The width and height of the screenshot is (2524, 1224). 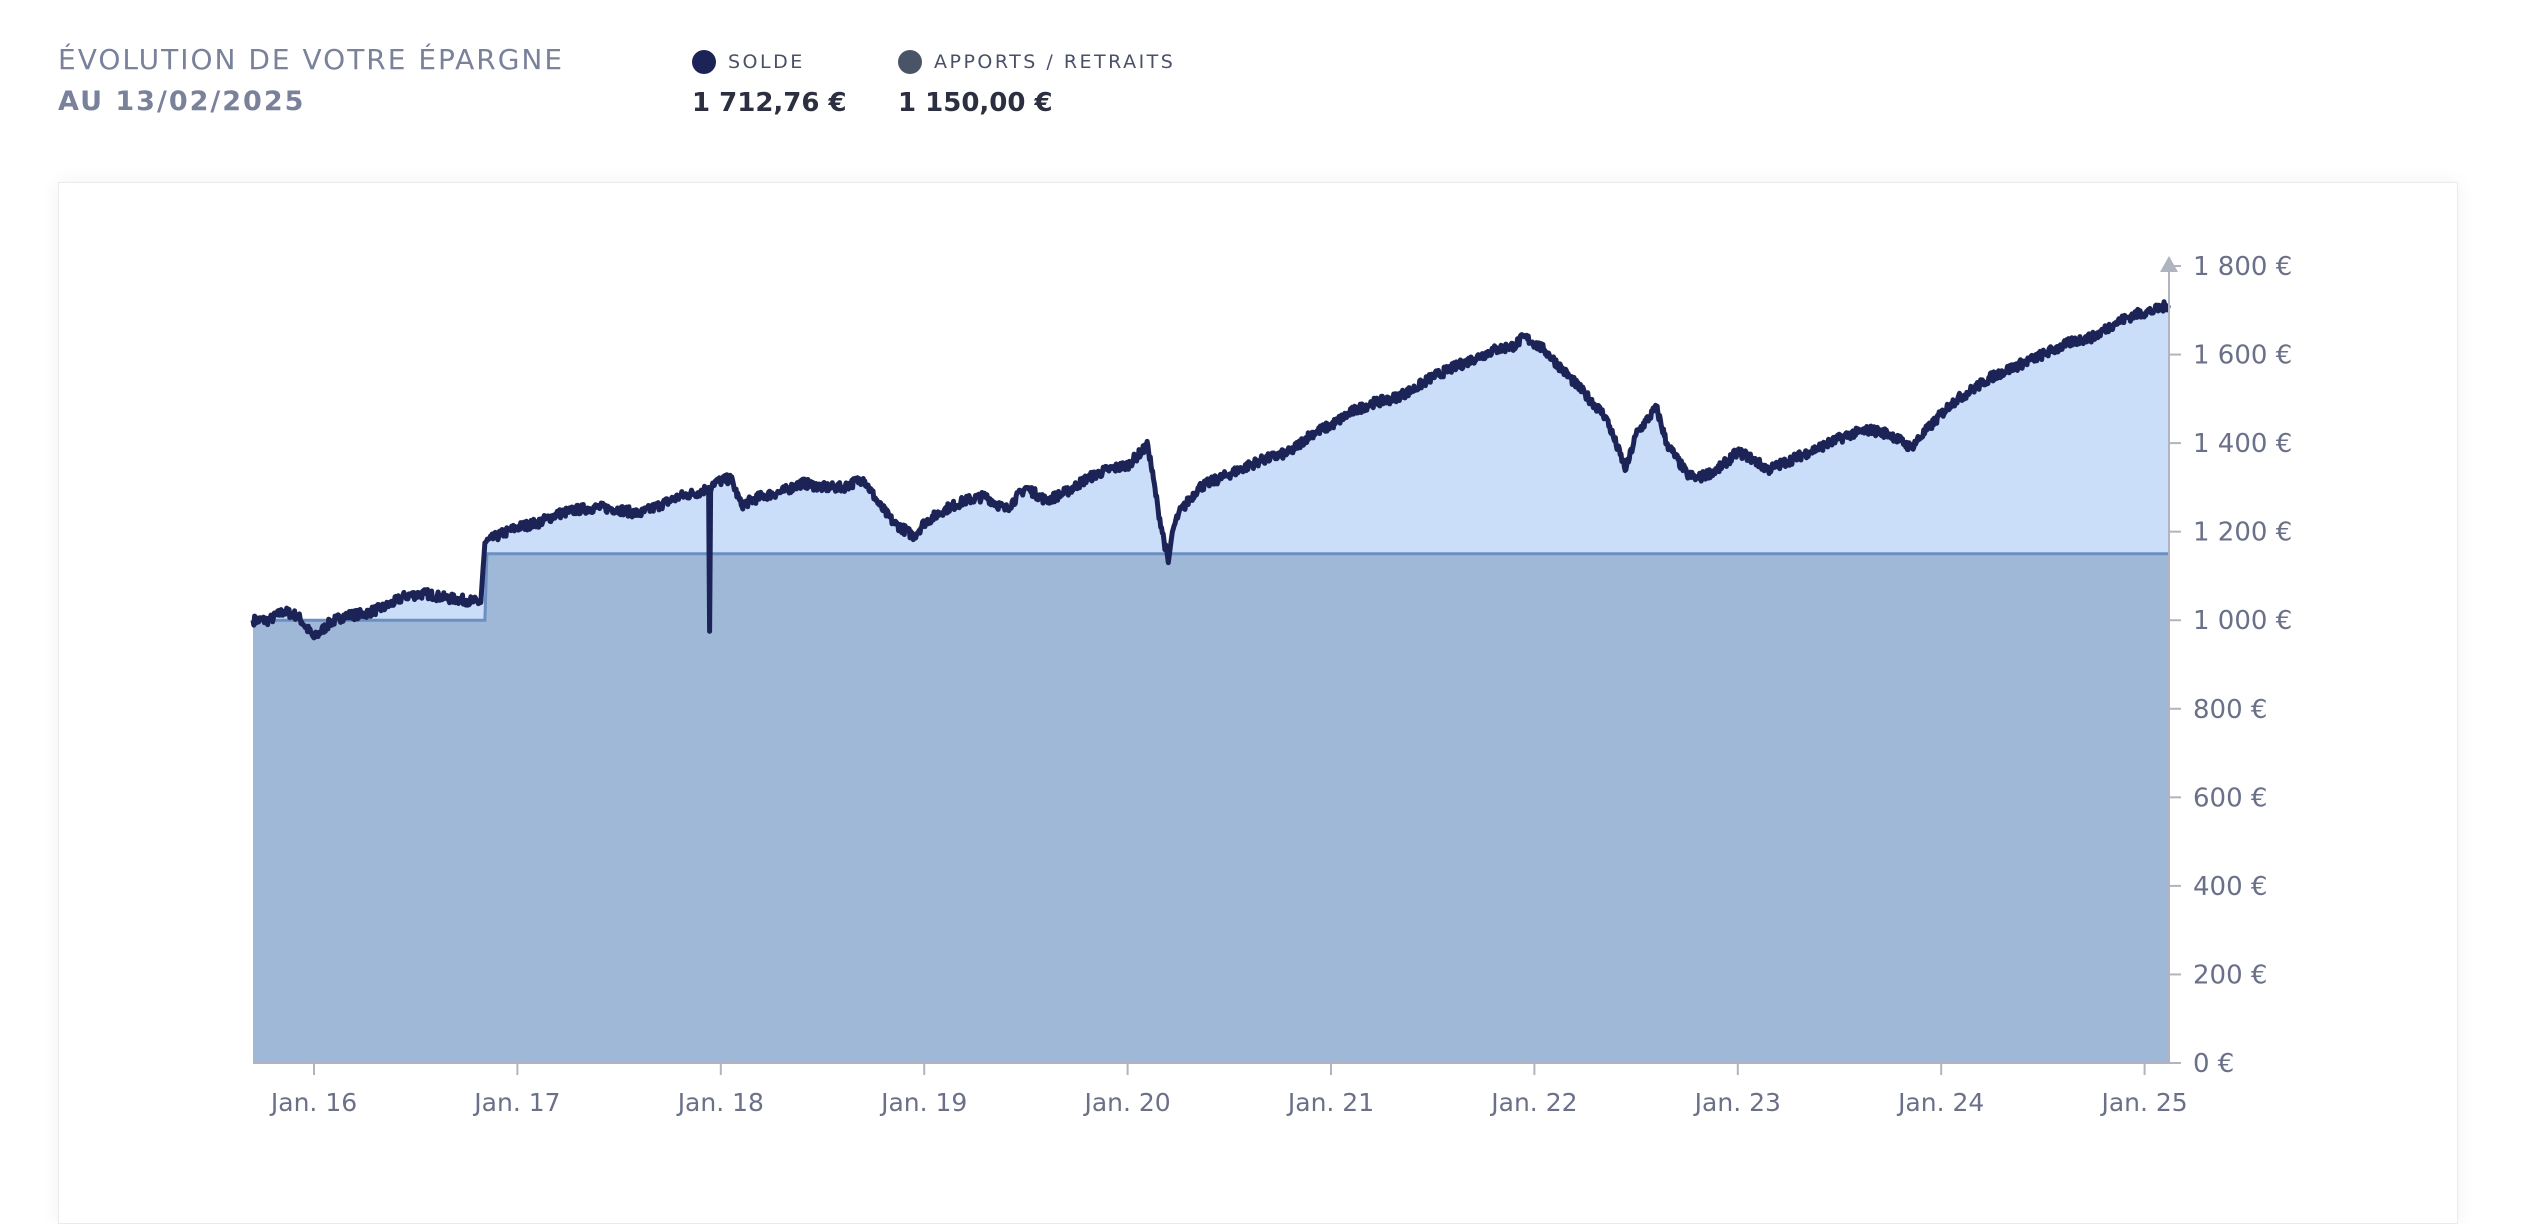 What do you see at coordinates (975, 103) in the screenshot?
I see `legend-value-apports: 1 150,00 €` at bounding box center [975, 103].